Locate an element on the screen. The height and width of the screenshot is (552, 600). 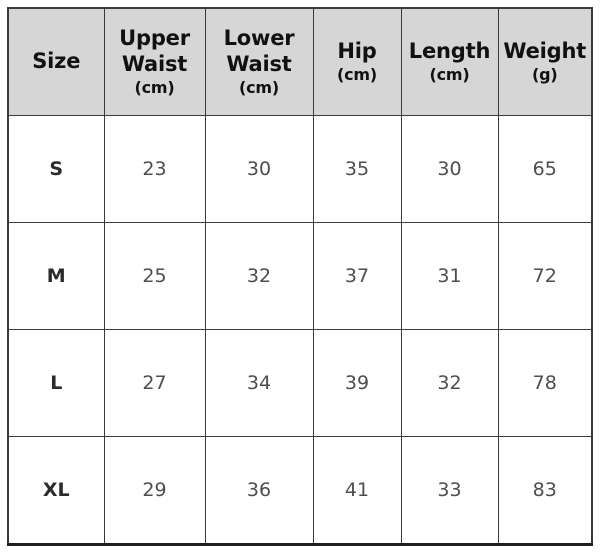
cell-size: L is located at coordinates (56, 382).